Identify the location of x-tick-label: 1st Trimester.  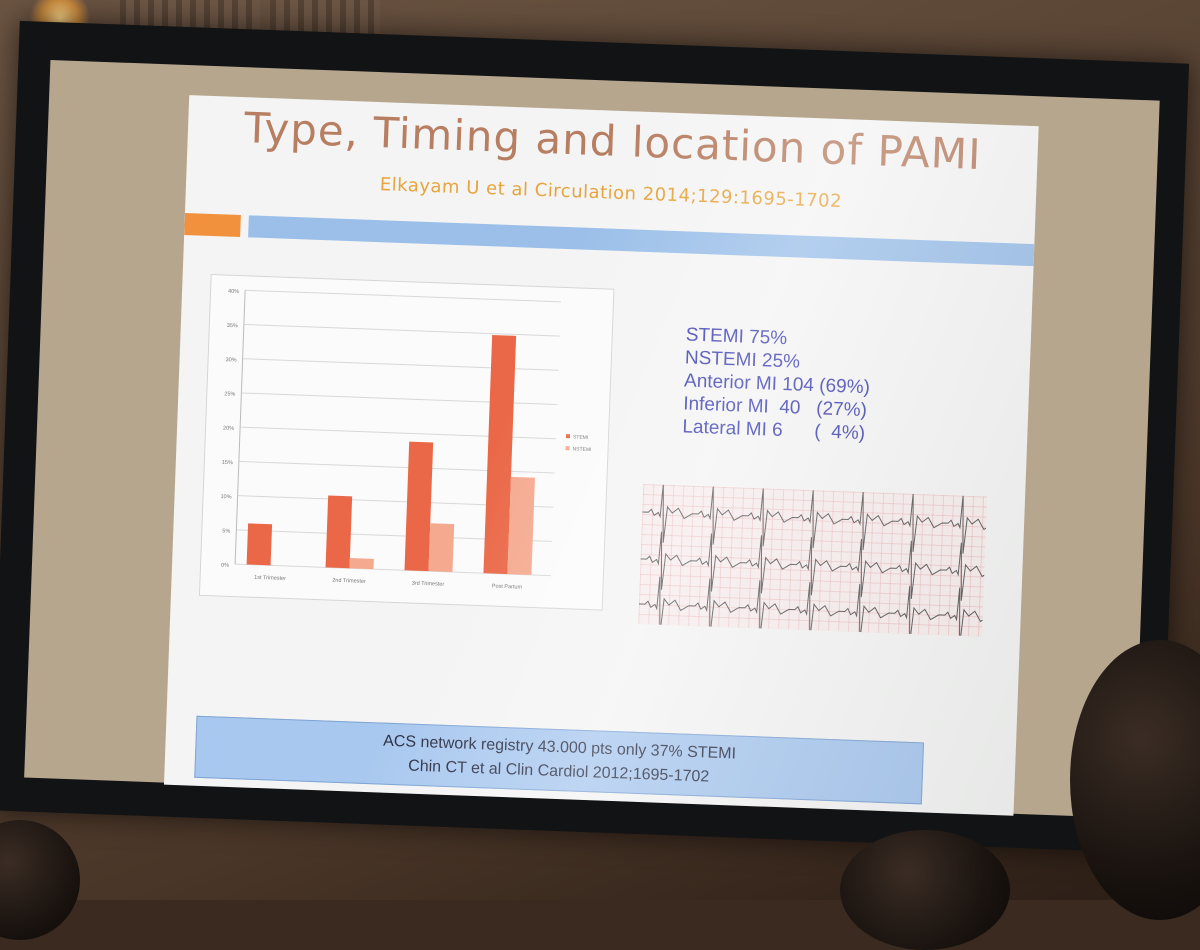
(270, 578).